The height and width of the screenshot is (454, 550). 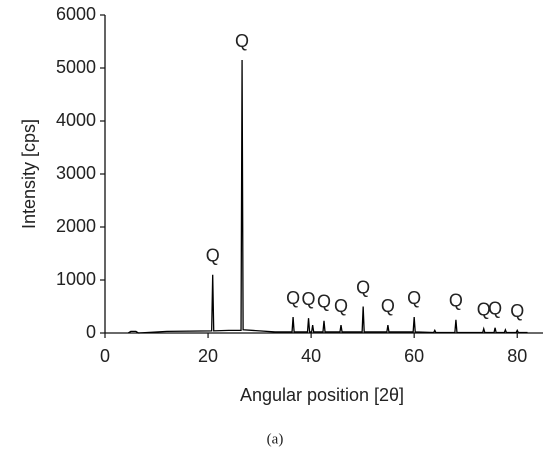 What do you see at coordinates (76, 120) in the screenshot?
I see `y-tick-label: 4000` at bounding box center [76, 120].